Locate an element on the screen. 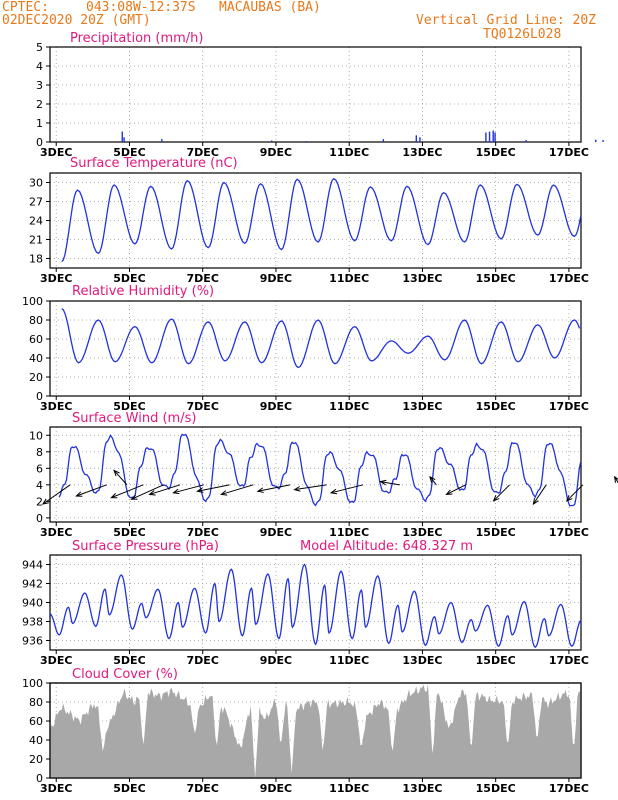 This screenshot has width=618, height=800. wind-xtick-label: 3DEC is located at coordinates (56, 532).